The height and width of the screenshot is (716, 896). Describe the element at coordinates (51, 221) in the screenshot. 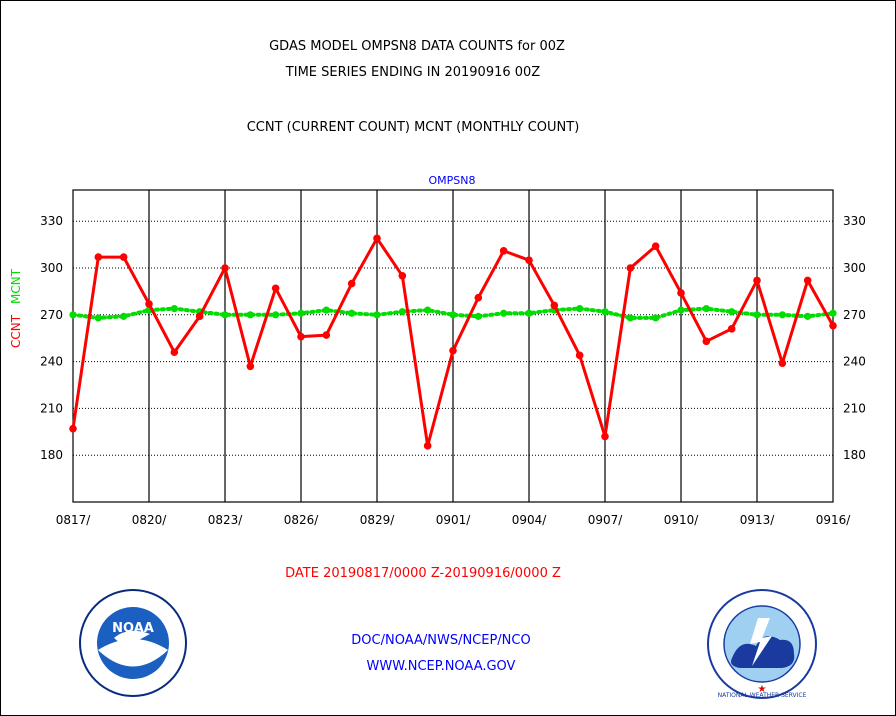

I see `y-tick-label-left: 330` at that location.